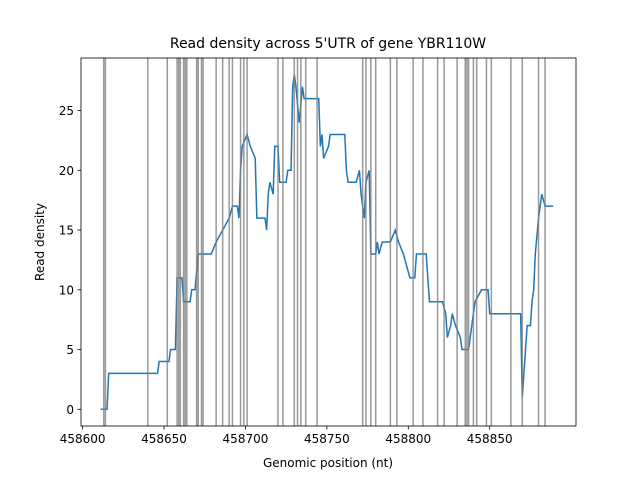 The width and height of the screenshot is (640, 480). Describe the element at coordinates (83, 439) in the screenshot. I see `x-tick-label: 458600` at that location.